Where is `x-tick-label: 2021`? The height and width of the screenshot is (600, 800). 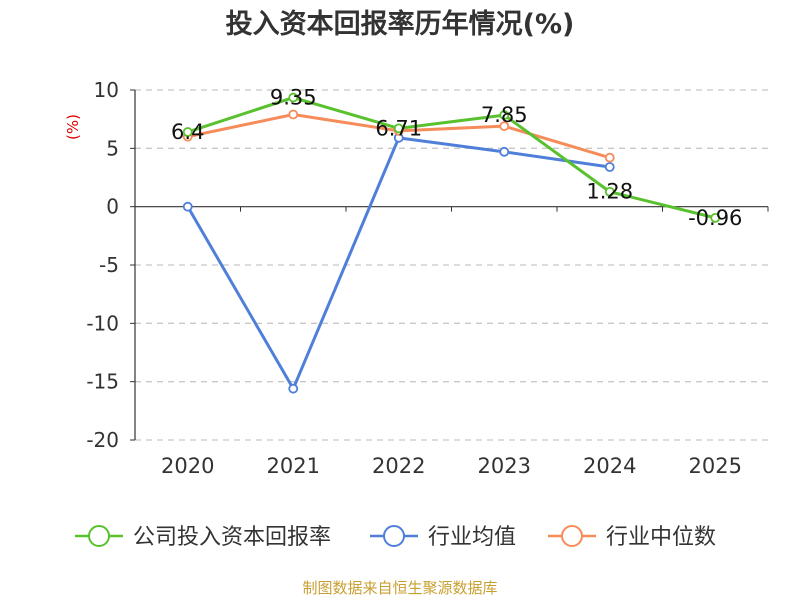 x-tick-label: 2021 is located at coordinates (293, 466).